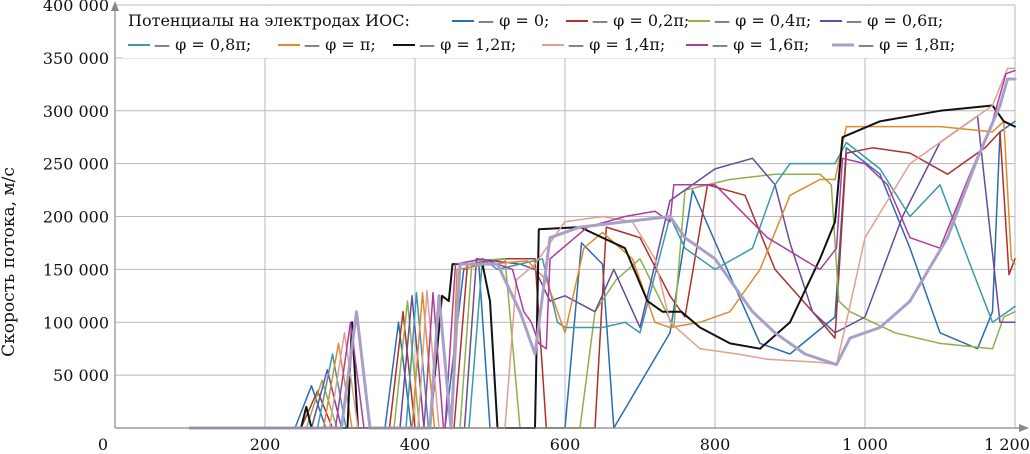 The image size is (1030, 454). What do you see at coordinates (269, 20) in the screenshot?
I see `legend-title: Потенциалы на электродах ИОС:` at bounding box center [269, 20].